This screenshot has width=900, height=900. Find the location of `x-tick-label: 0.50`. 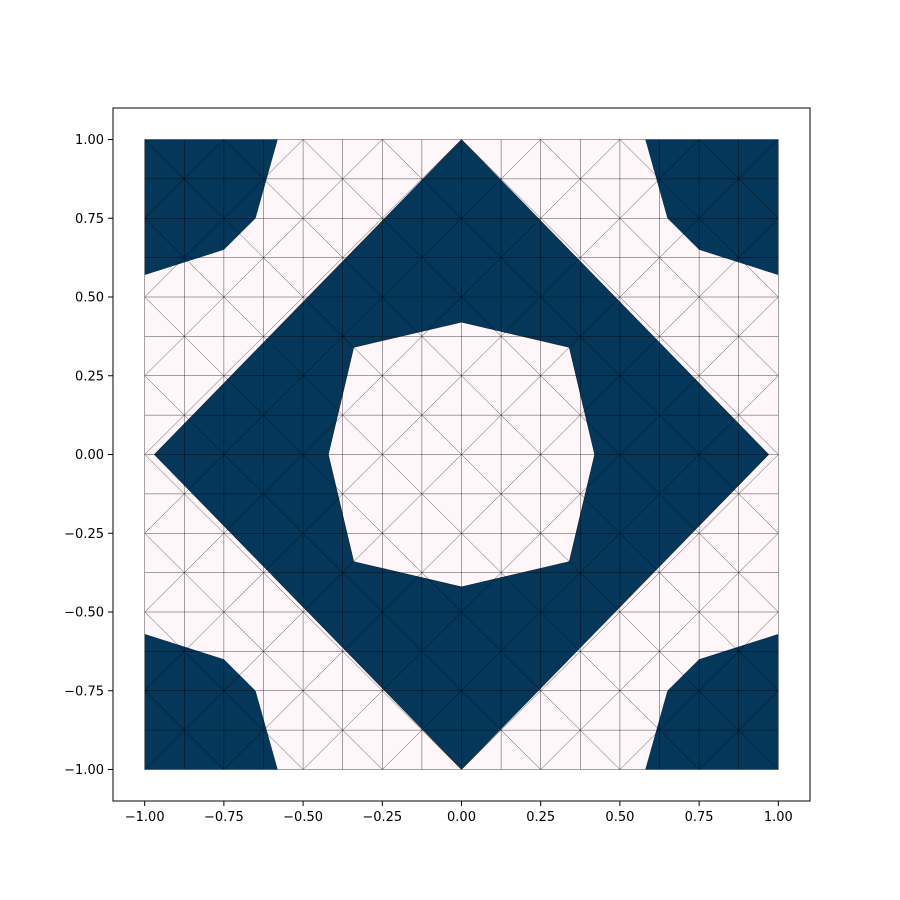

x-tick-label: 0.50 is located at coordinates (619, 817).